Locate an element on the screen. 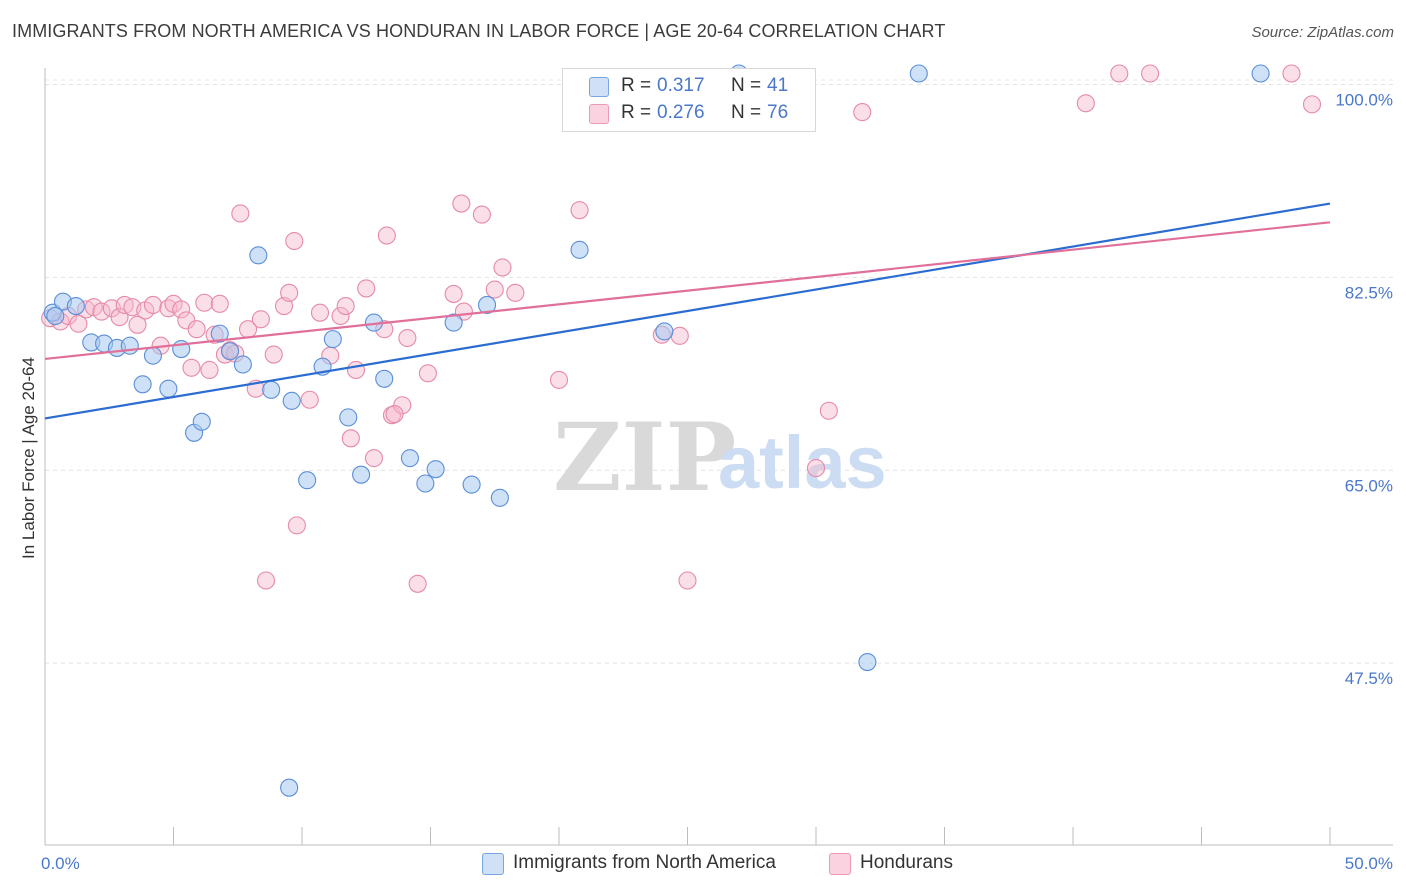  trend-line-hondurans is located at coordinates (687, 291).